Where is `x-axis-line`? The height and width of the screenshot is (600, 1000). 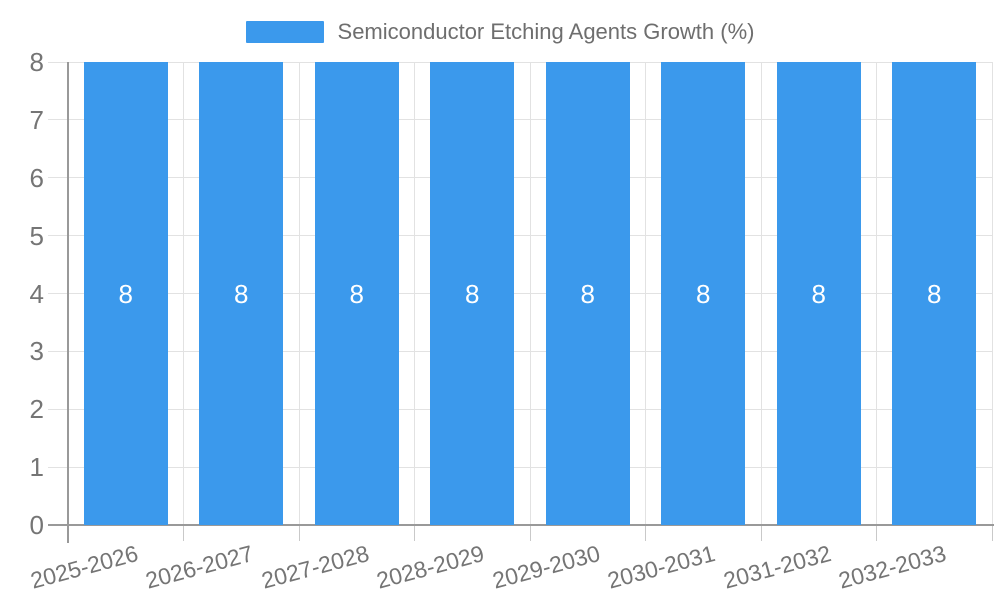 x-axis-line is located at coordinates (521, 525).